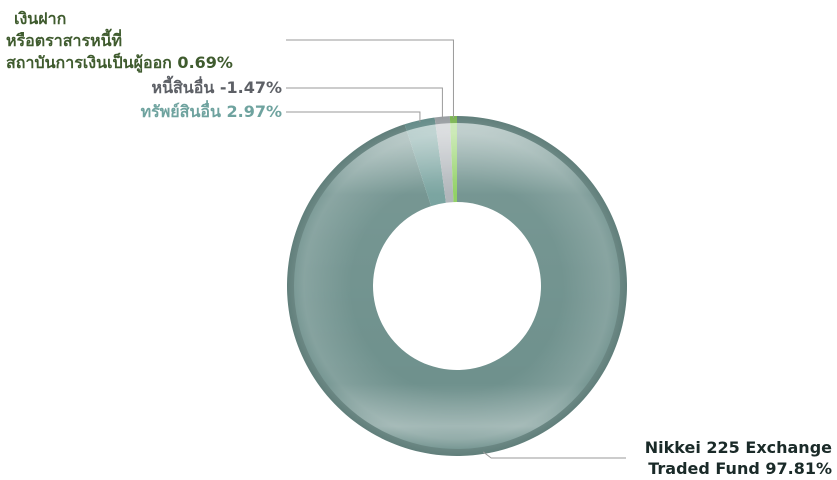 The width and height of the screenshot is (837, 480). What do you see at coordinates (738, 458) in the screenshot?
I see `slice-label: Nikkei 225 Exchange Traded Fund 97.81%` at bounding box center [738, 458].